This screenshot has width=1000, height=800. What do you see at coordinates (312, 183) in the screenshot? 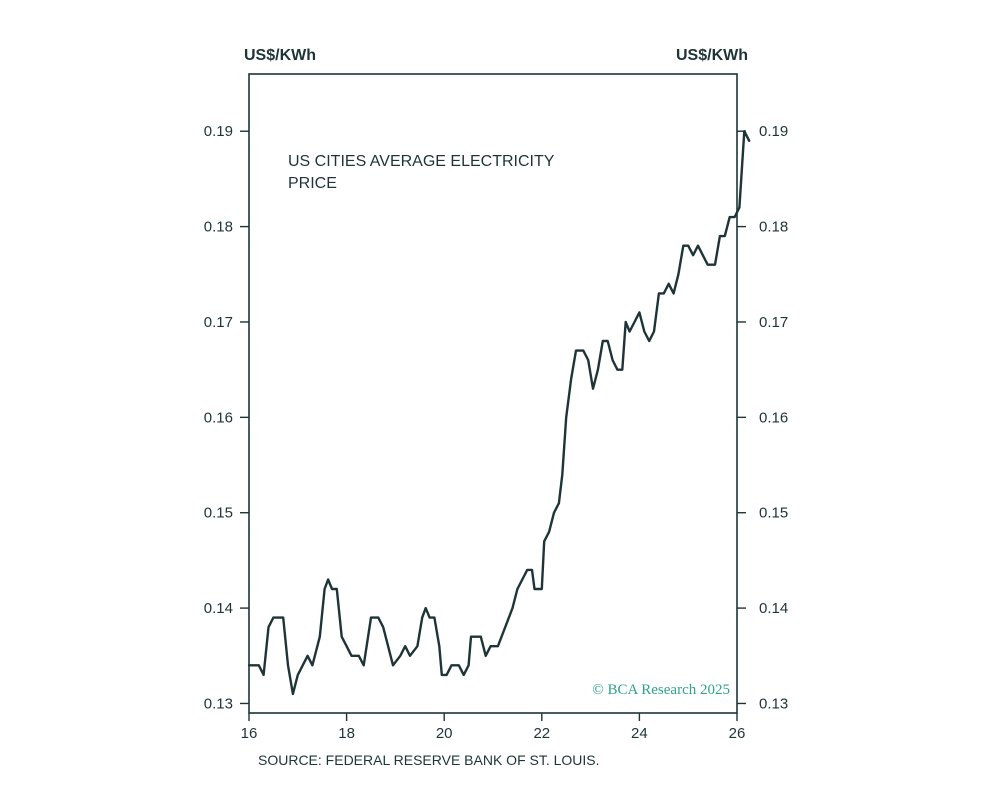
I see `chart-title-line-2: PRICE` at bounding box center [312, 183].